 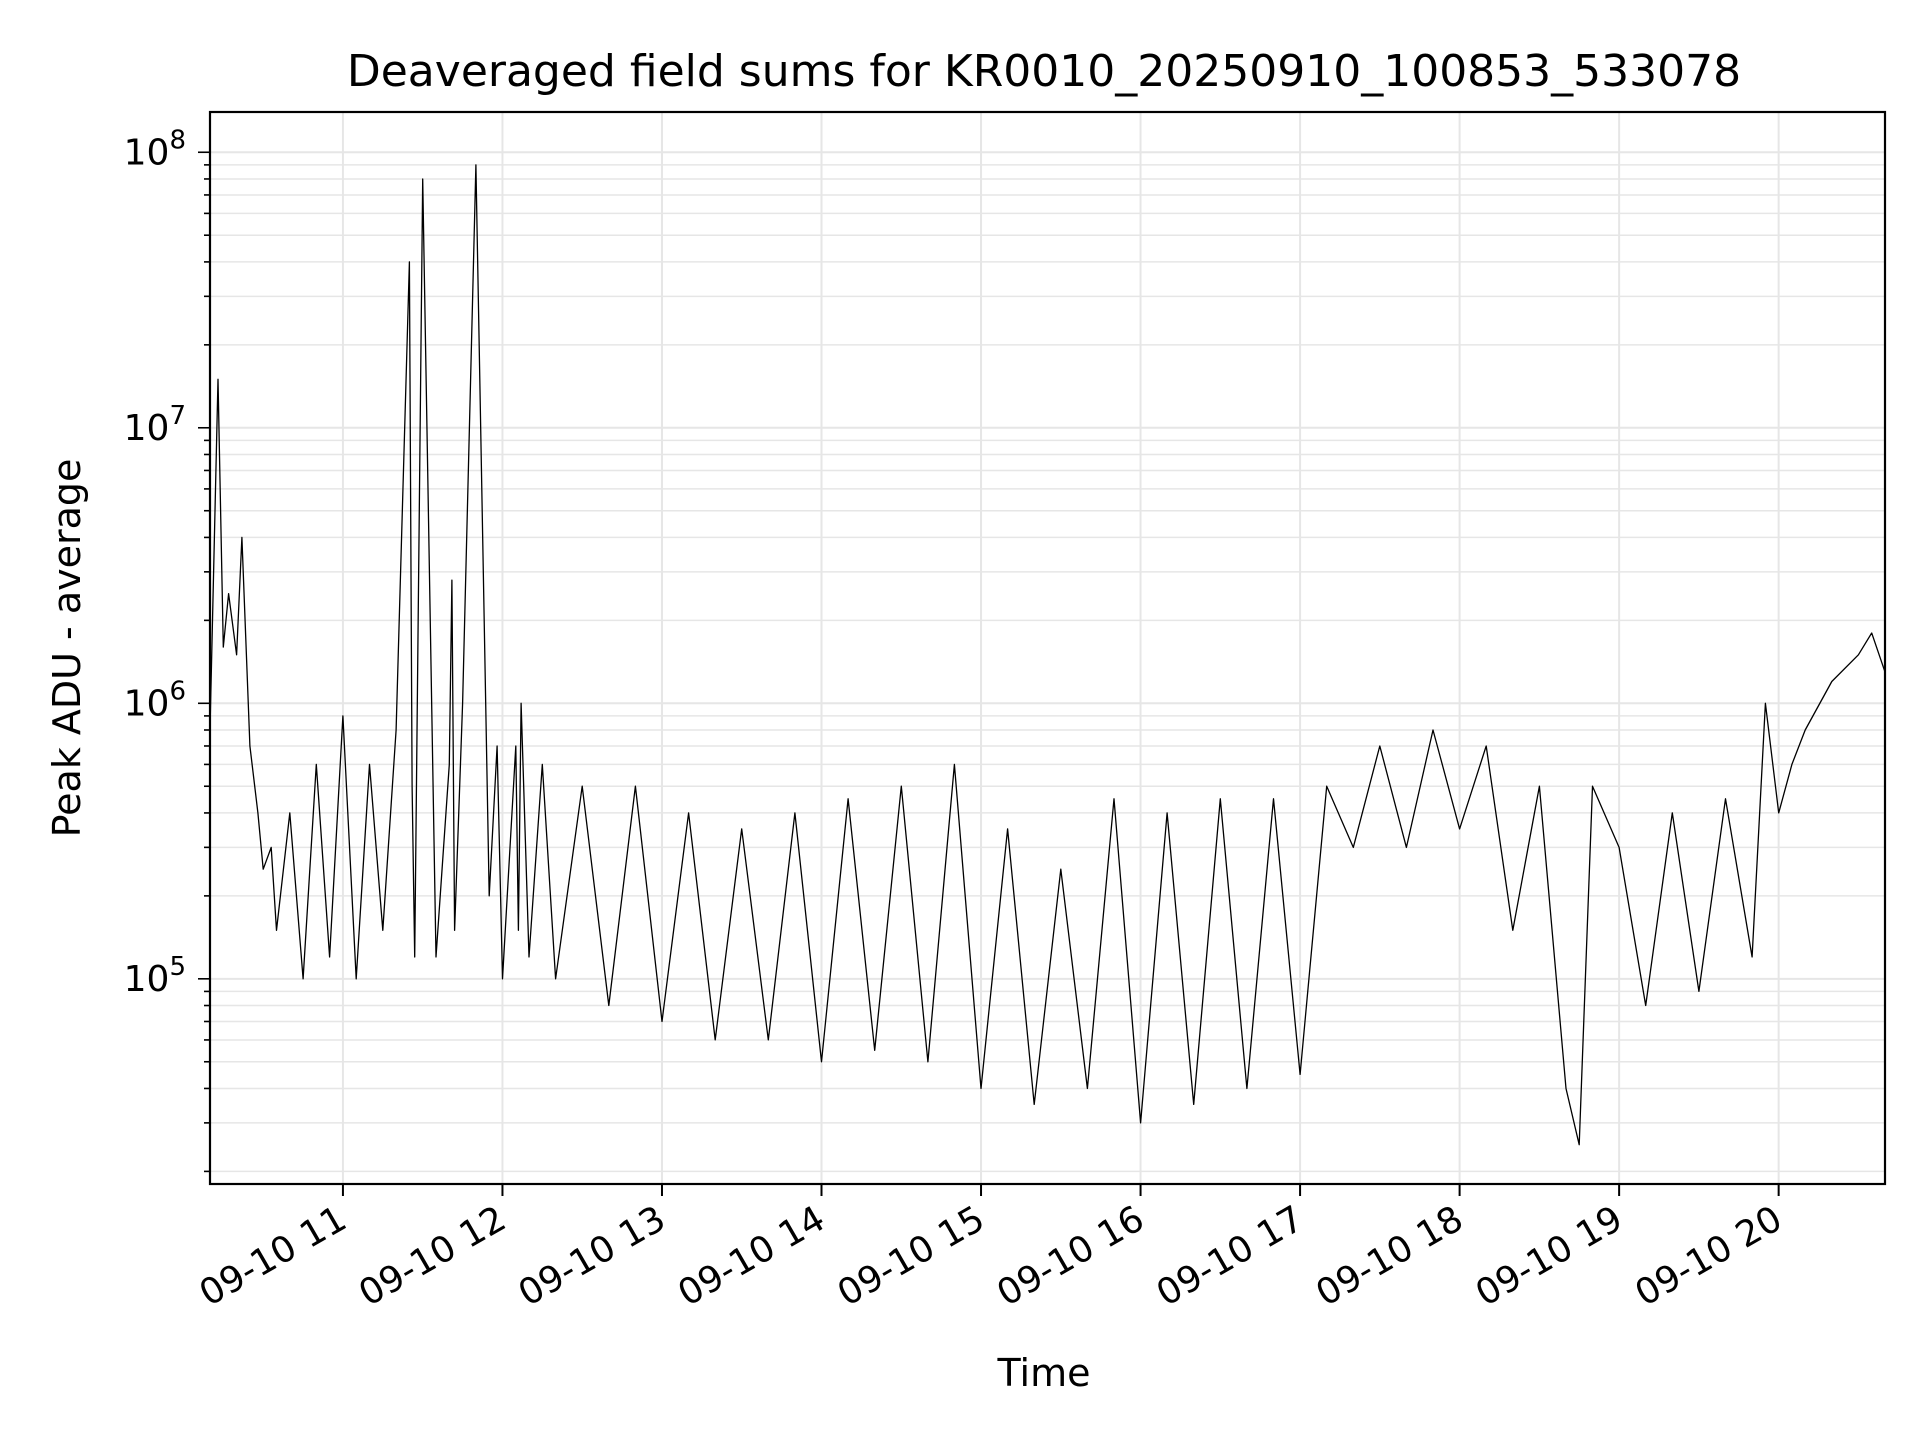 What do you see at coordinates (1230, 1256) in the screenshot?
I see `x-tick-label: 09-10 17` at bounding box center [1230, 1256].